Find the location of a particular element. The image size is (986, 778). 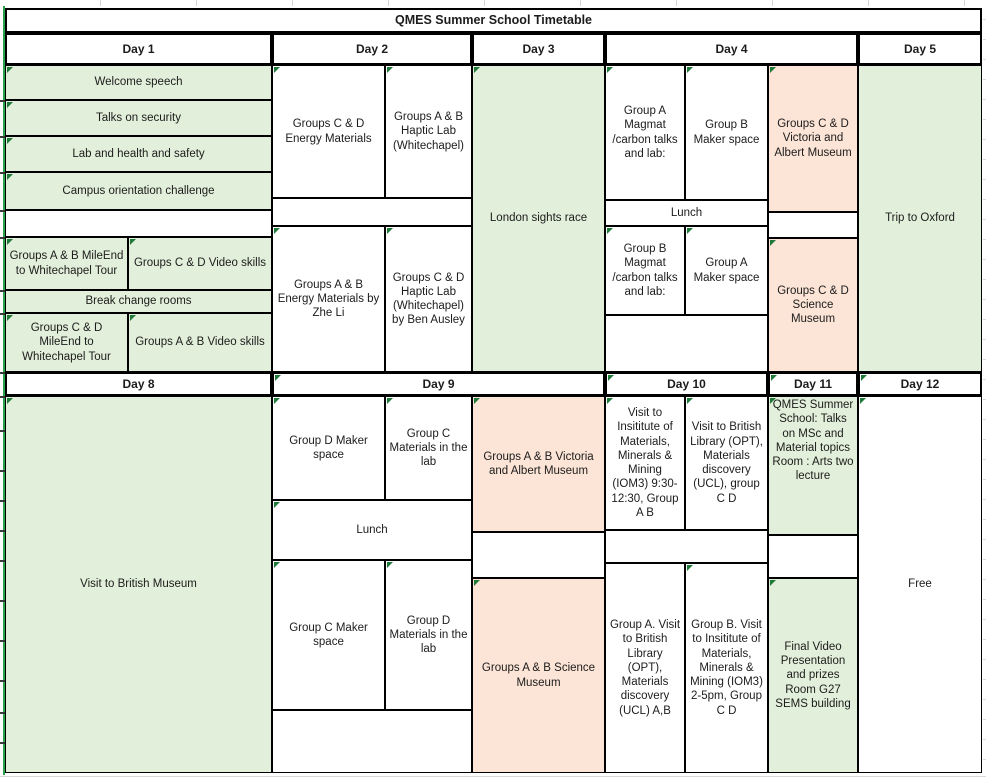

day-2-header: Day 2 is located at coordinates (372, 49).